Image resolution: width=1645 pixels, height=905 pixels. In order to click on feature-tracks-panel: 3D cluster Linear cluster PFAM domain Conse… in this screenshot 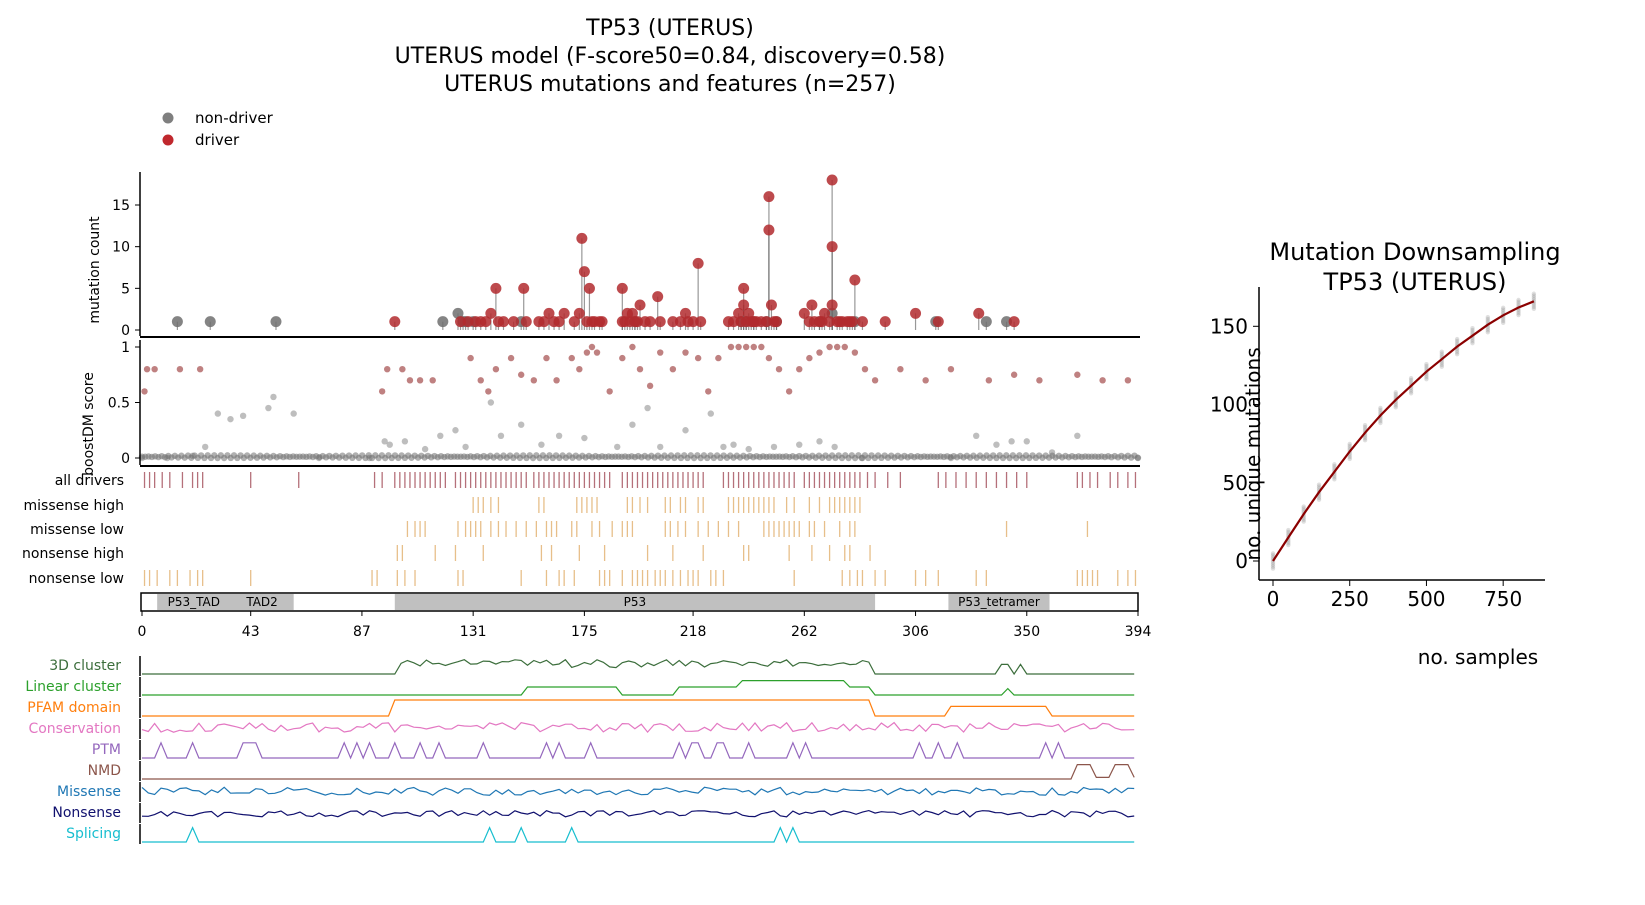, I will do `click(580, 750)`.